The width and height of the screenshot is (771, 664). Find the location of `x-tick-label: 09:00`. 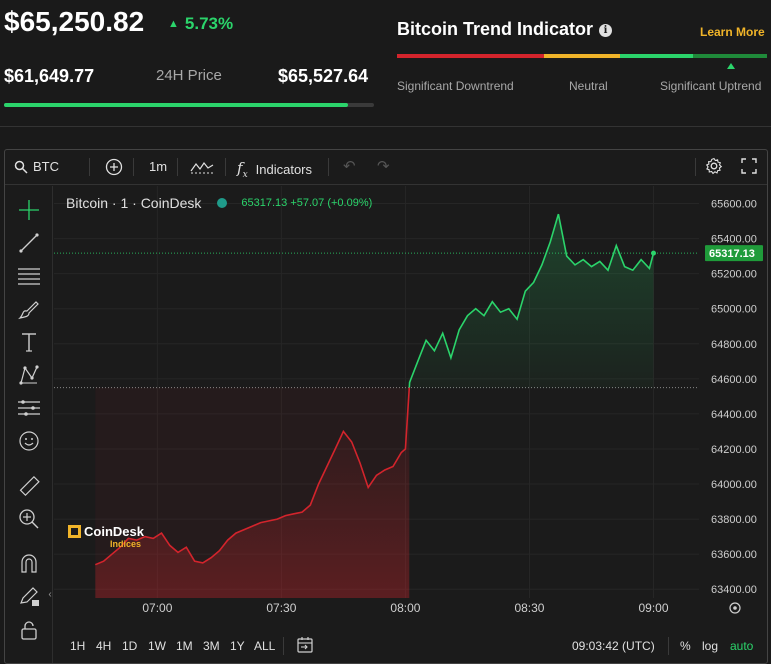

x-tick-label: 09:00 is located at coordinates (654, 608).